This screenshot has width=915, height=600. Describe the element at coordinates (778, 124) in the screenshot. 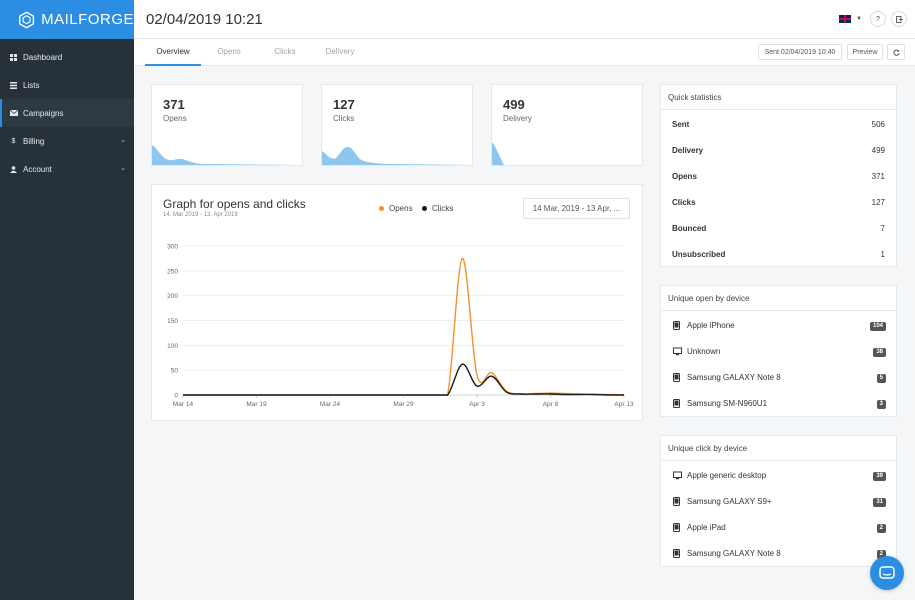

I see `stat-row-sent: Sent 506` at that location.